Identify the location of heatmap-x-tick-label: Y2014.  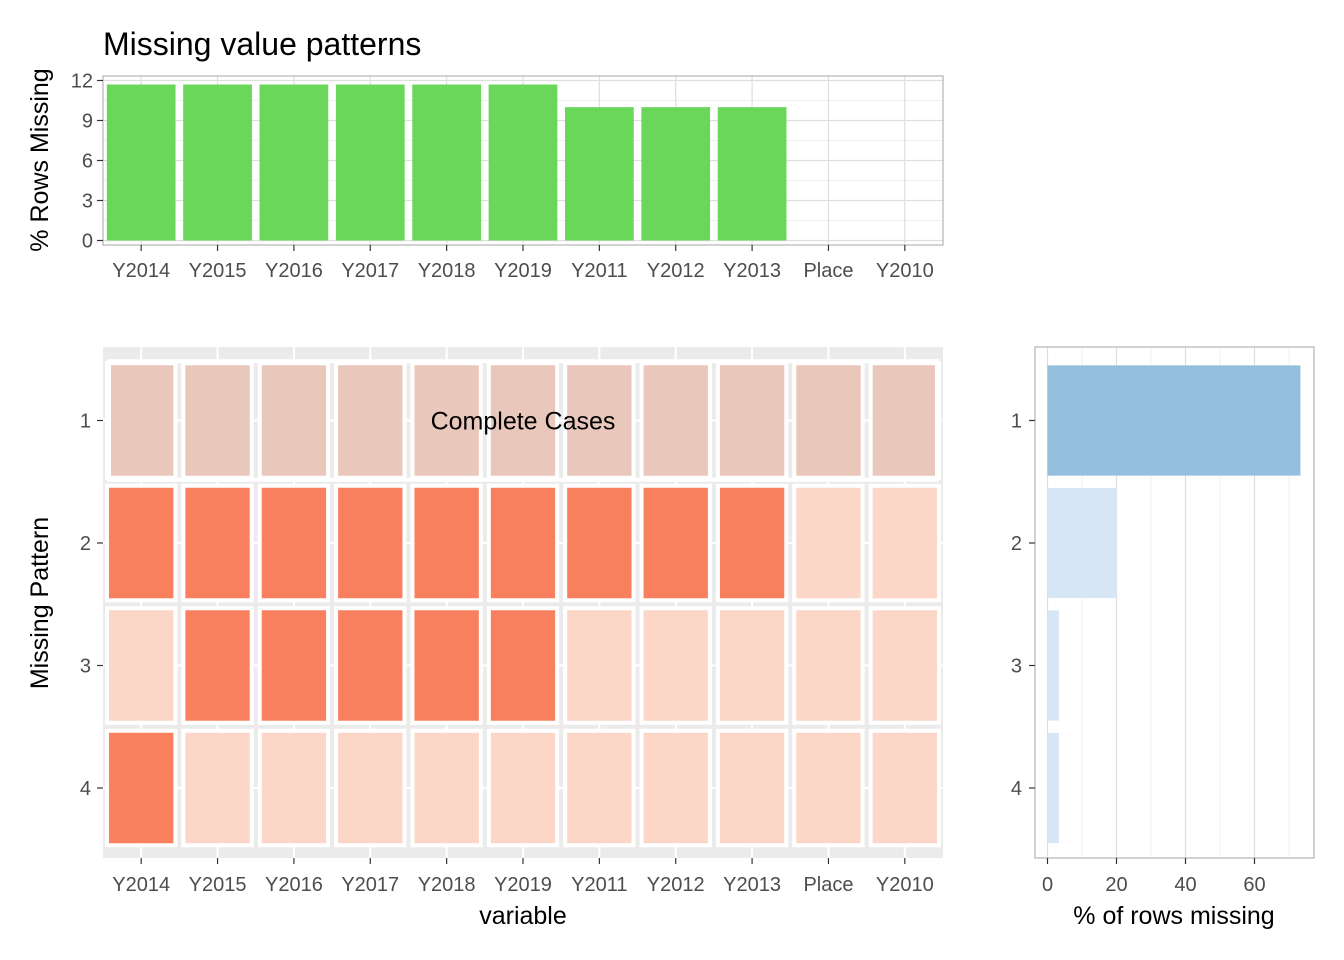
(141, 885).